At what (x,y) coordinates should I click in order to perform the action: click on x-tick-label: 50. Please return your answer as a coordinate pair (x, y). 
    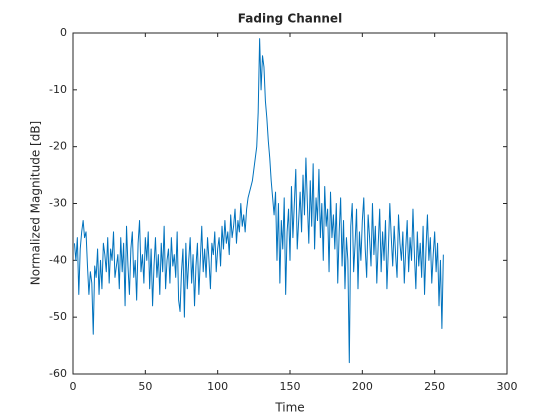
    Looking at the image, I should click on (145, 386).